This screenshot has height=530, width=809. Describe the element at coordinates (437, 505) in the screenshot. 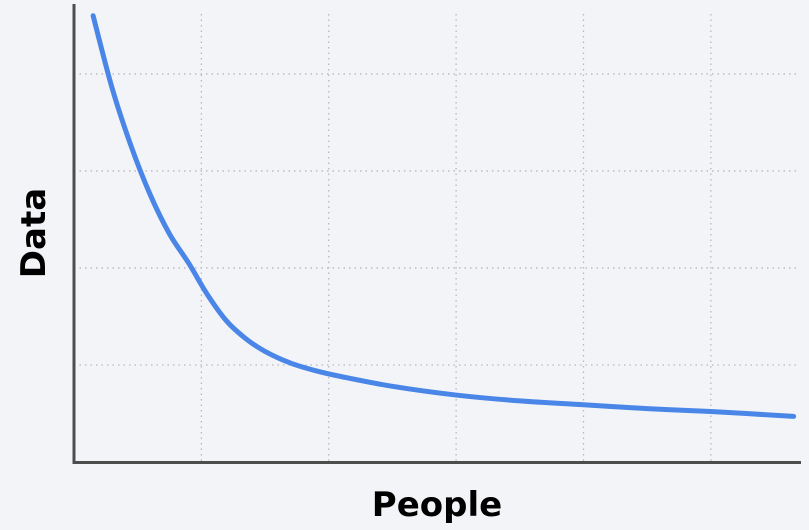

I see `x-axis-label: People` at that location.